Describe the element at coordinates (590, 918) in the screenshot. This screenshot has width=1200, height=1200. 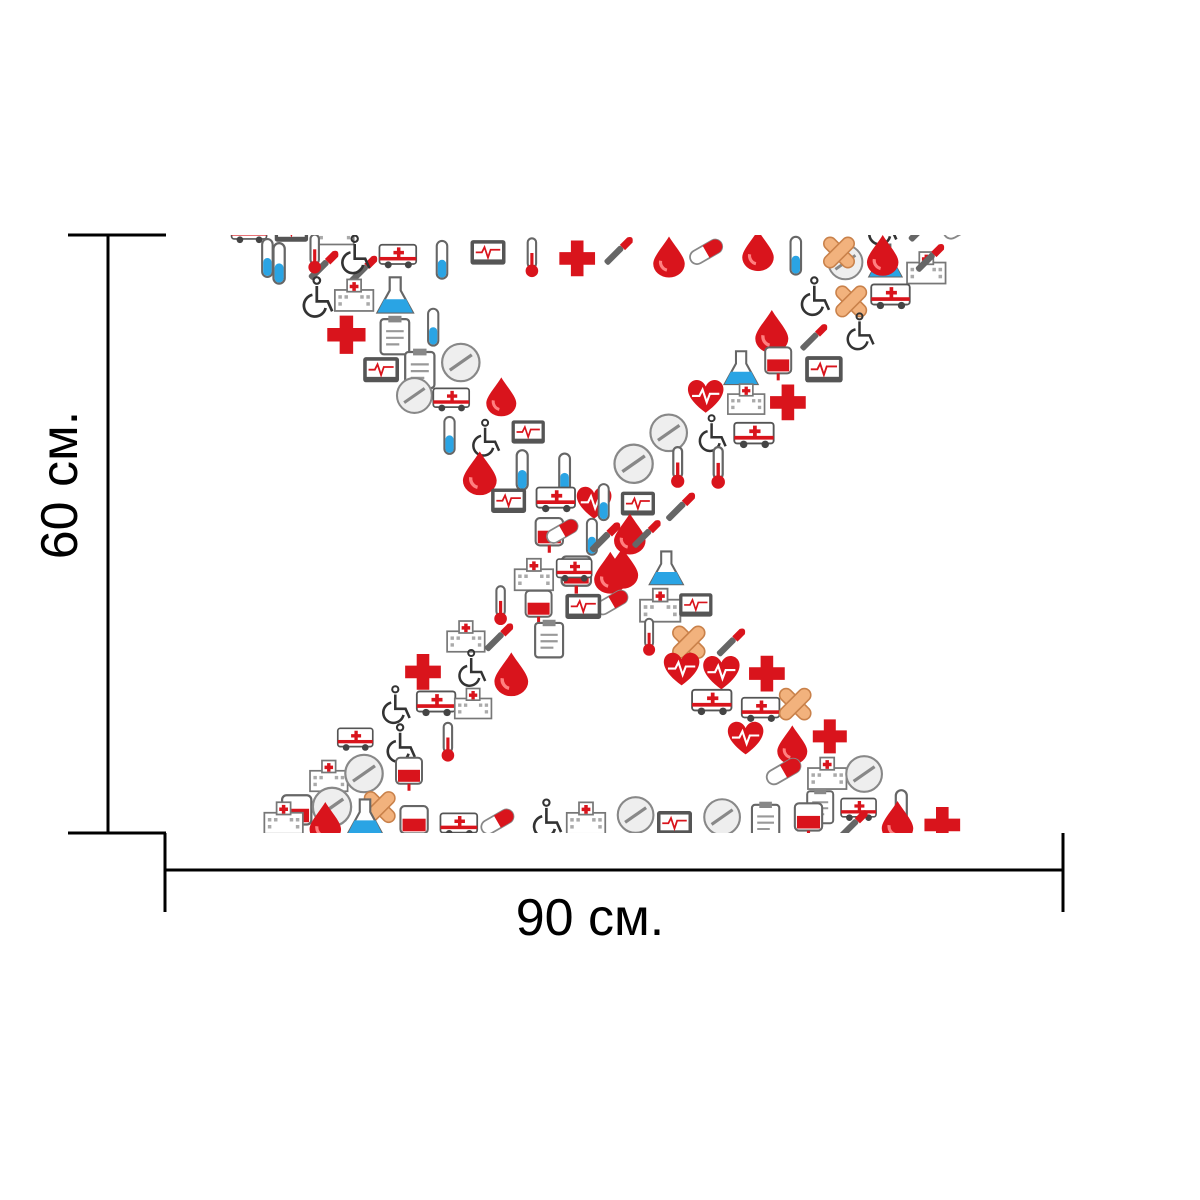
I see `width-label: 90 см.` at that location.